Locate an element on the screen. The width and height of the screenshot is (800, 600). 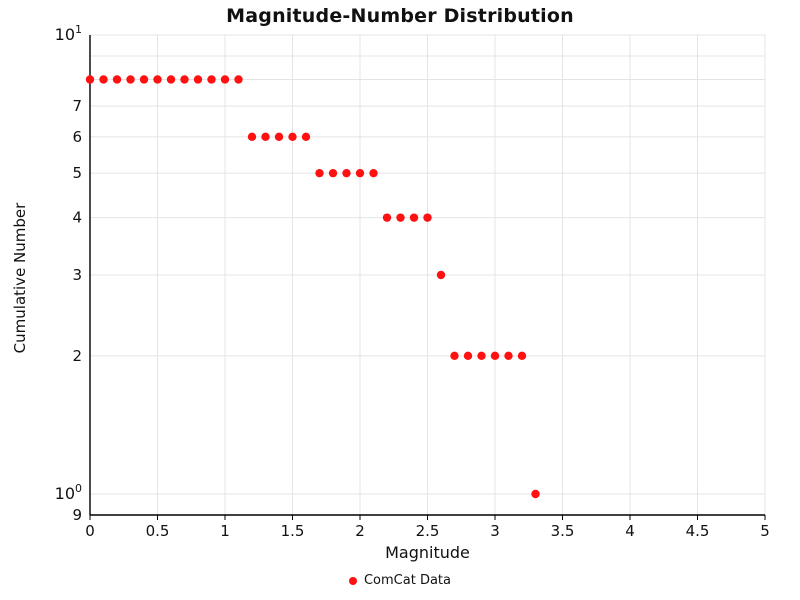
y-tick-label: 10¹ is located at coordinates (68, 33).